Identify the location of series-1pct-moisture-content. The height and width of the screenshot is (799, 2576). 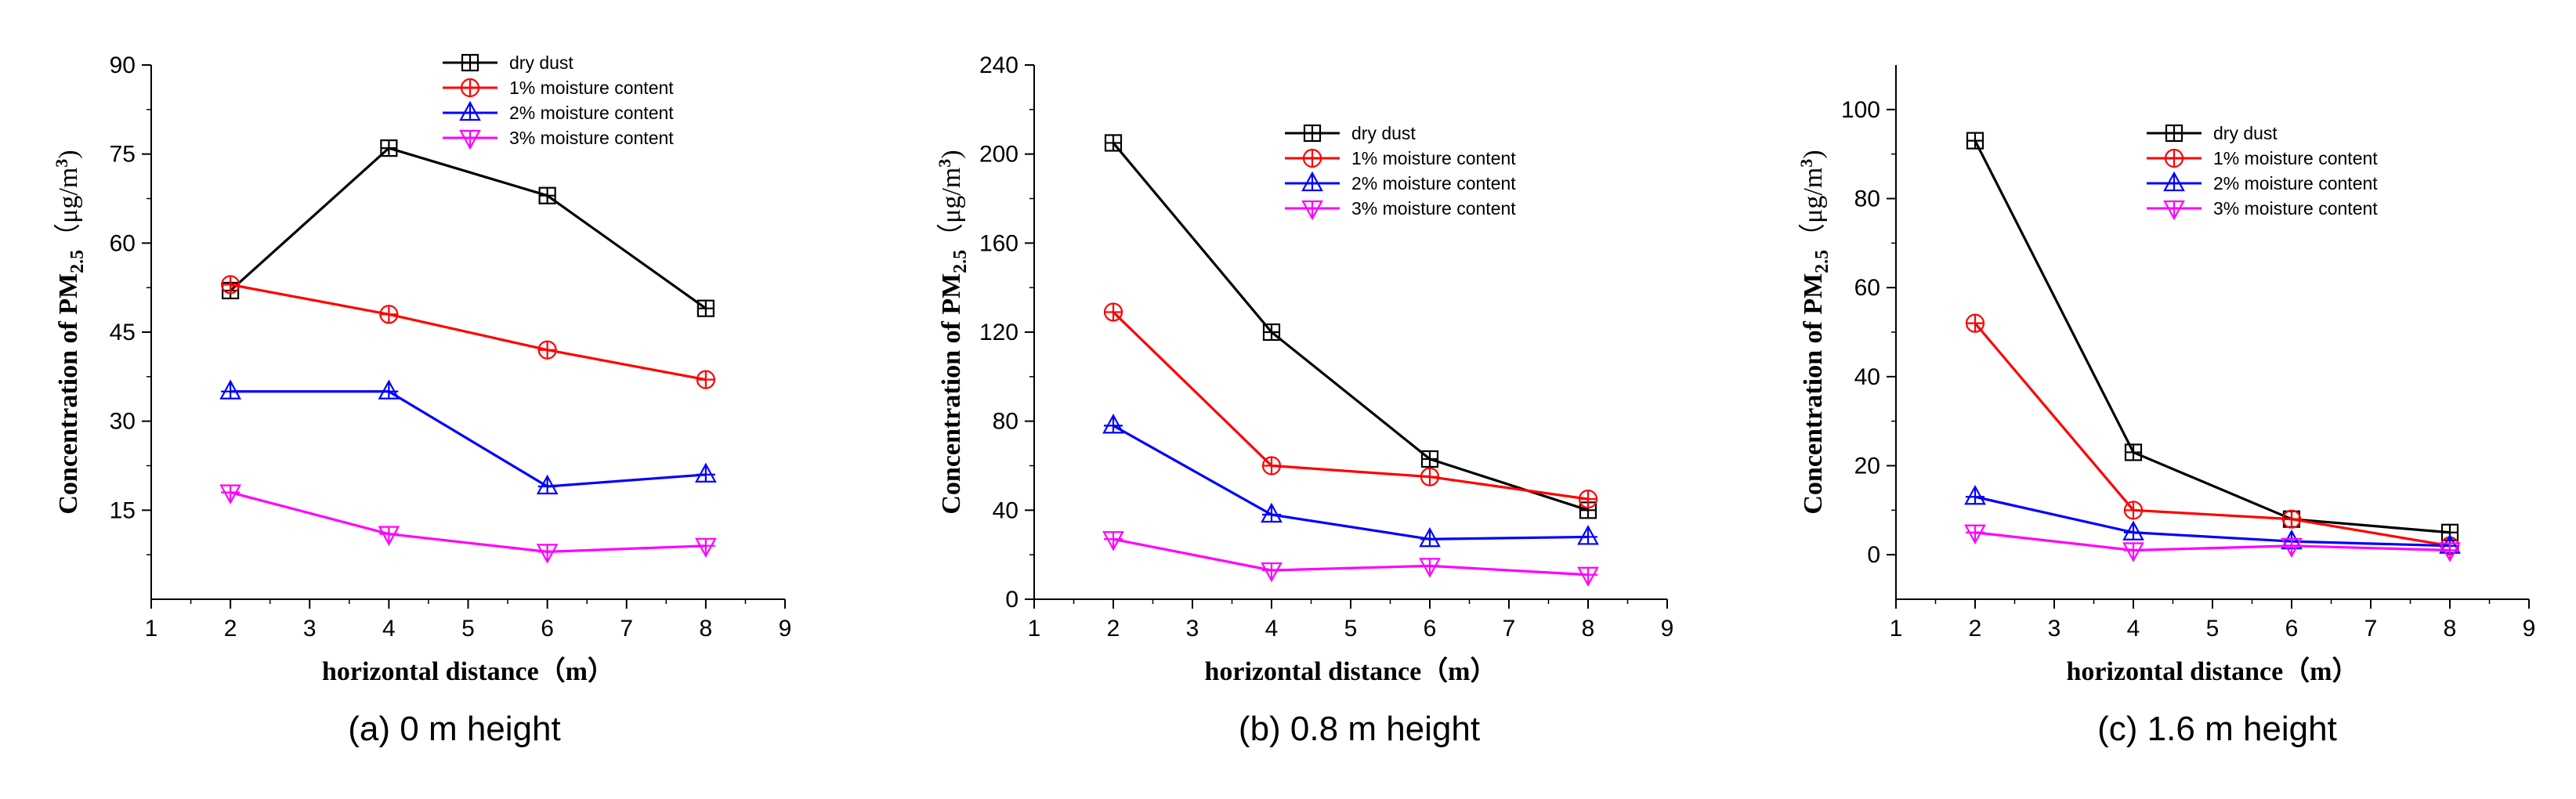
(2213, 434).